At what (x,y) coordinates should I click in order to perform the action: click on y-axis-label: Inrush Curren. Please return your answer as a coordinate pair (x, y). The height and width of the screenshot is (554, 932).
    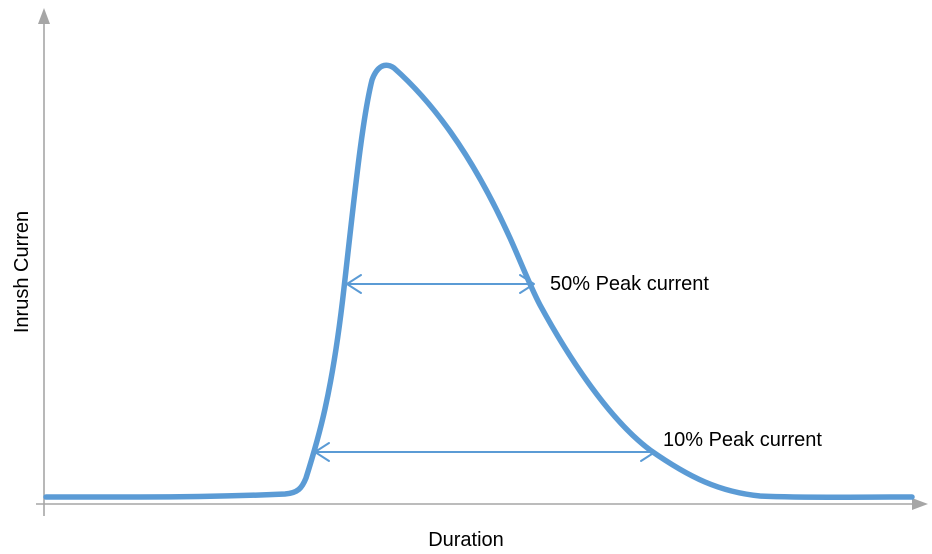
    Looking at the image, I should click on (22, 272).